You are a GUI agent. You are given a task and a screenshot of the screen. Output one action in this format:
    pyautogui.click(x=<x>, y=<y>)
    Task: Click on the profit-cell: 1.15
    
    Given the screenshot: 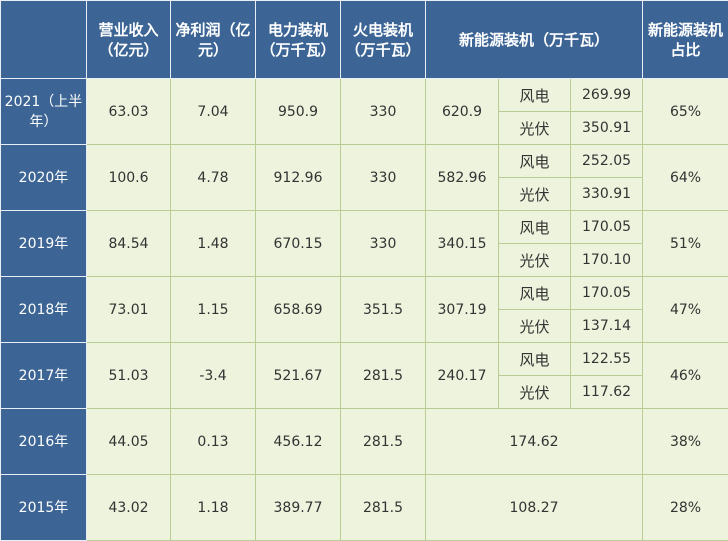 What is the action you would take?
    pyautogui.click(x=213, y=309)
    